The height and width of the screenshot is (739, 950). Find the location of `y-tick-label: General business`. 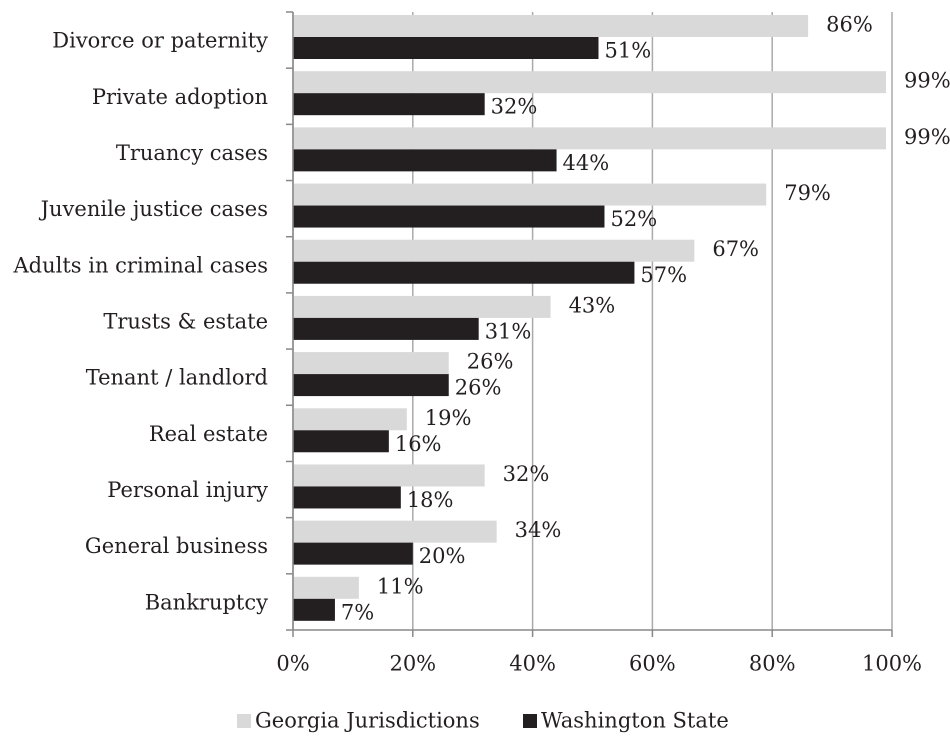

y-tick-label: General business is located at coordinates (176, 546).